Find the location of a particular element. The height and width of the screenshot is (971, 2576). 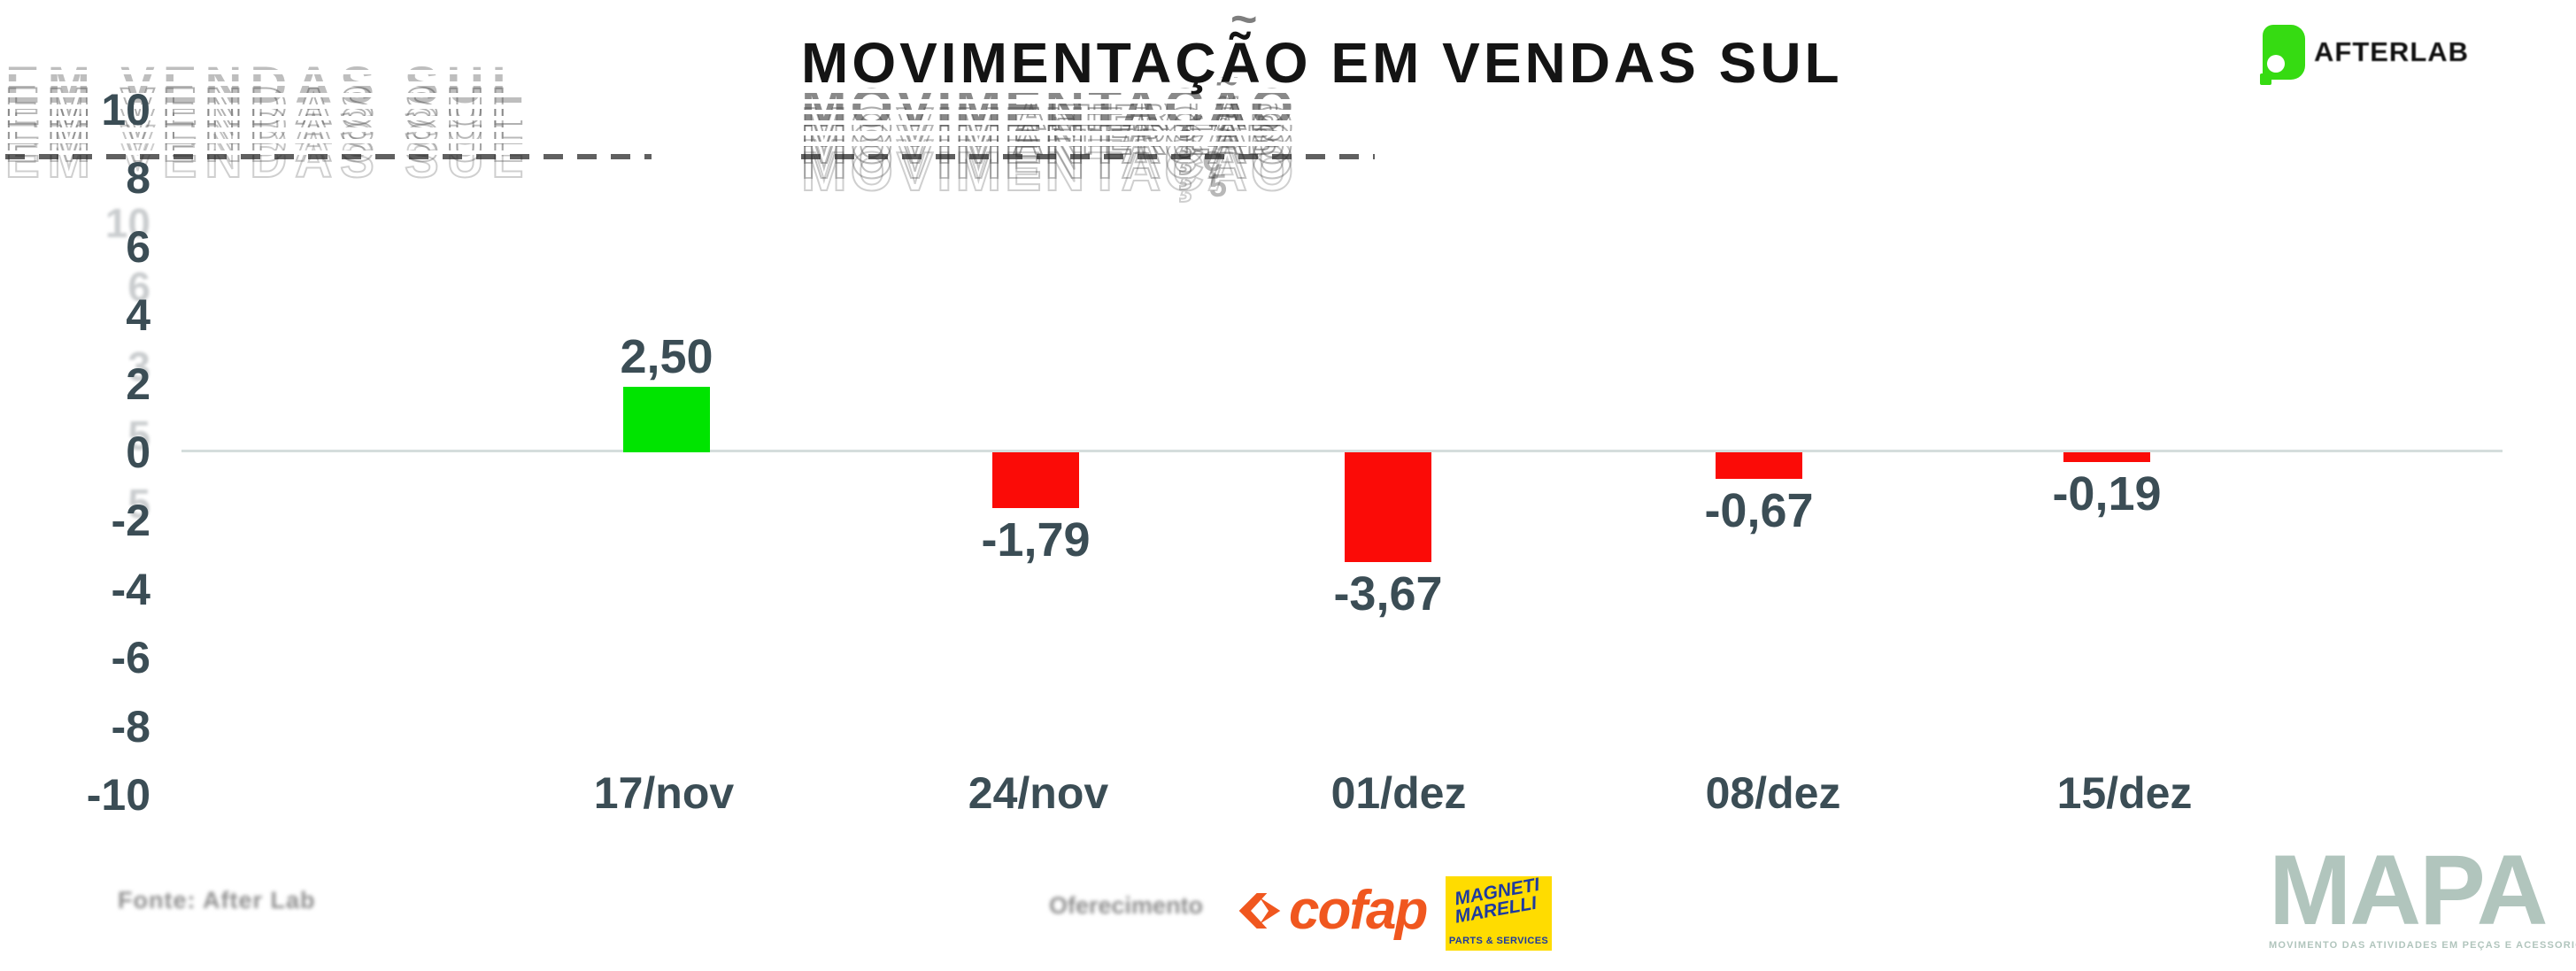

afterlab-watermark: AFTER LAB is located at coordinates (1146, 140).